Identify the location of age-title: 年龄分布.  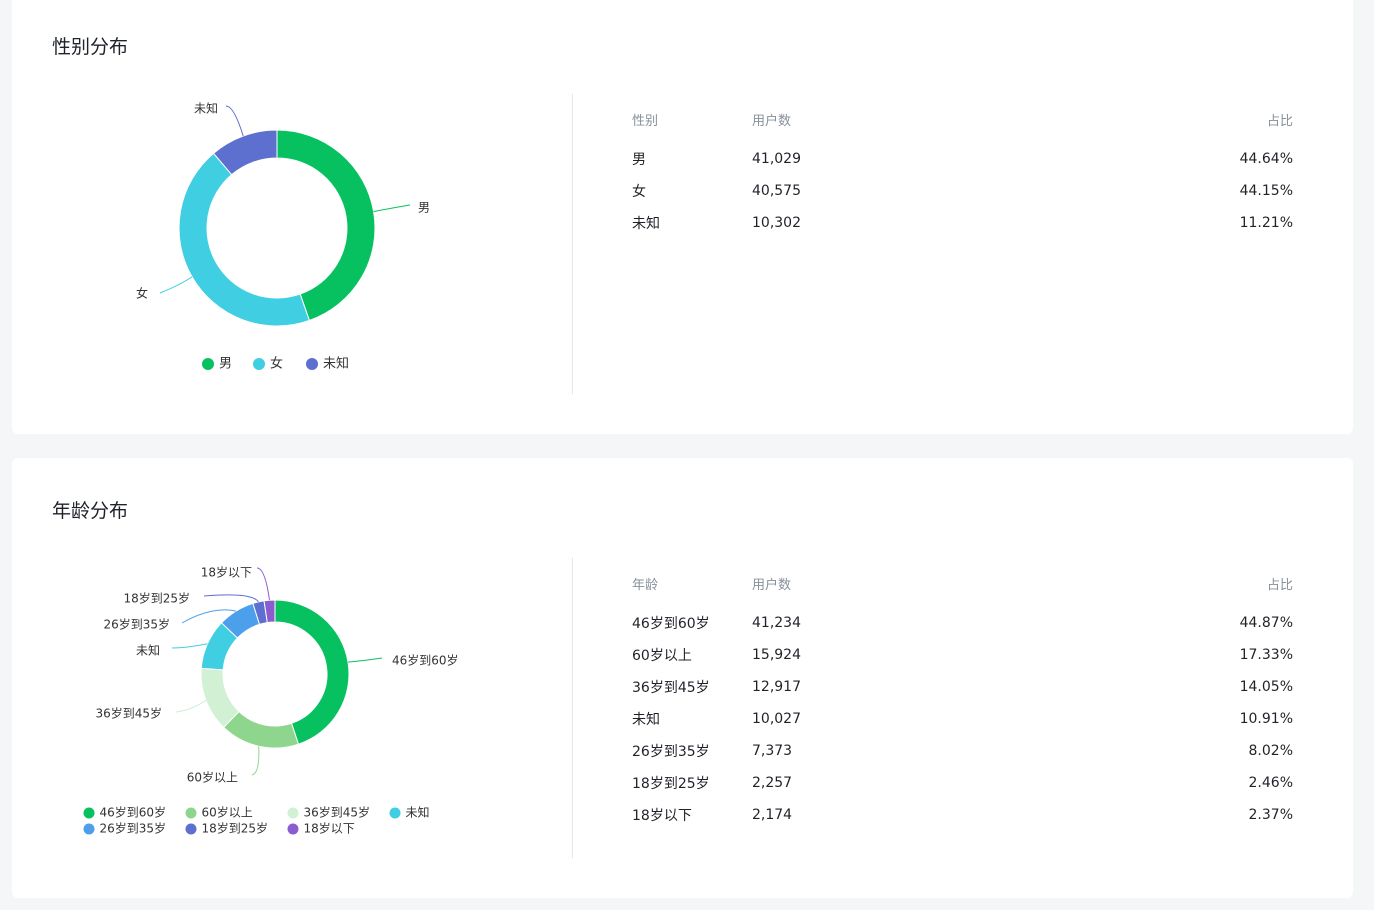
(90, 511).